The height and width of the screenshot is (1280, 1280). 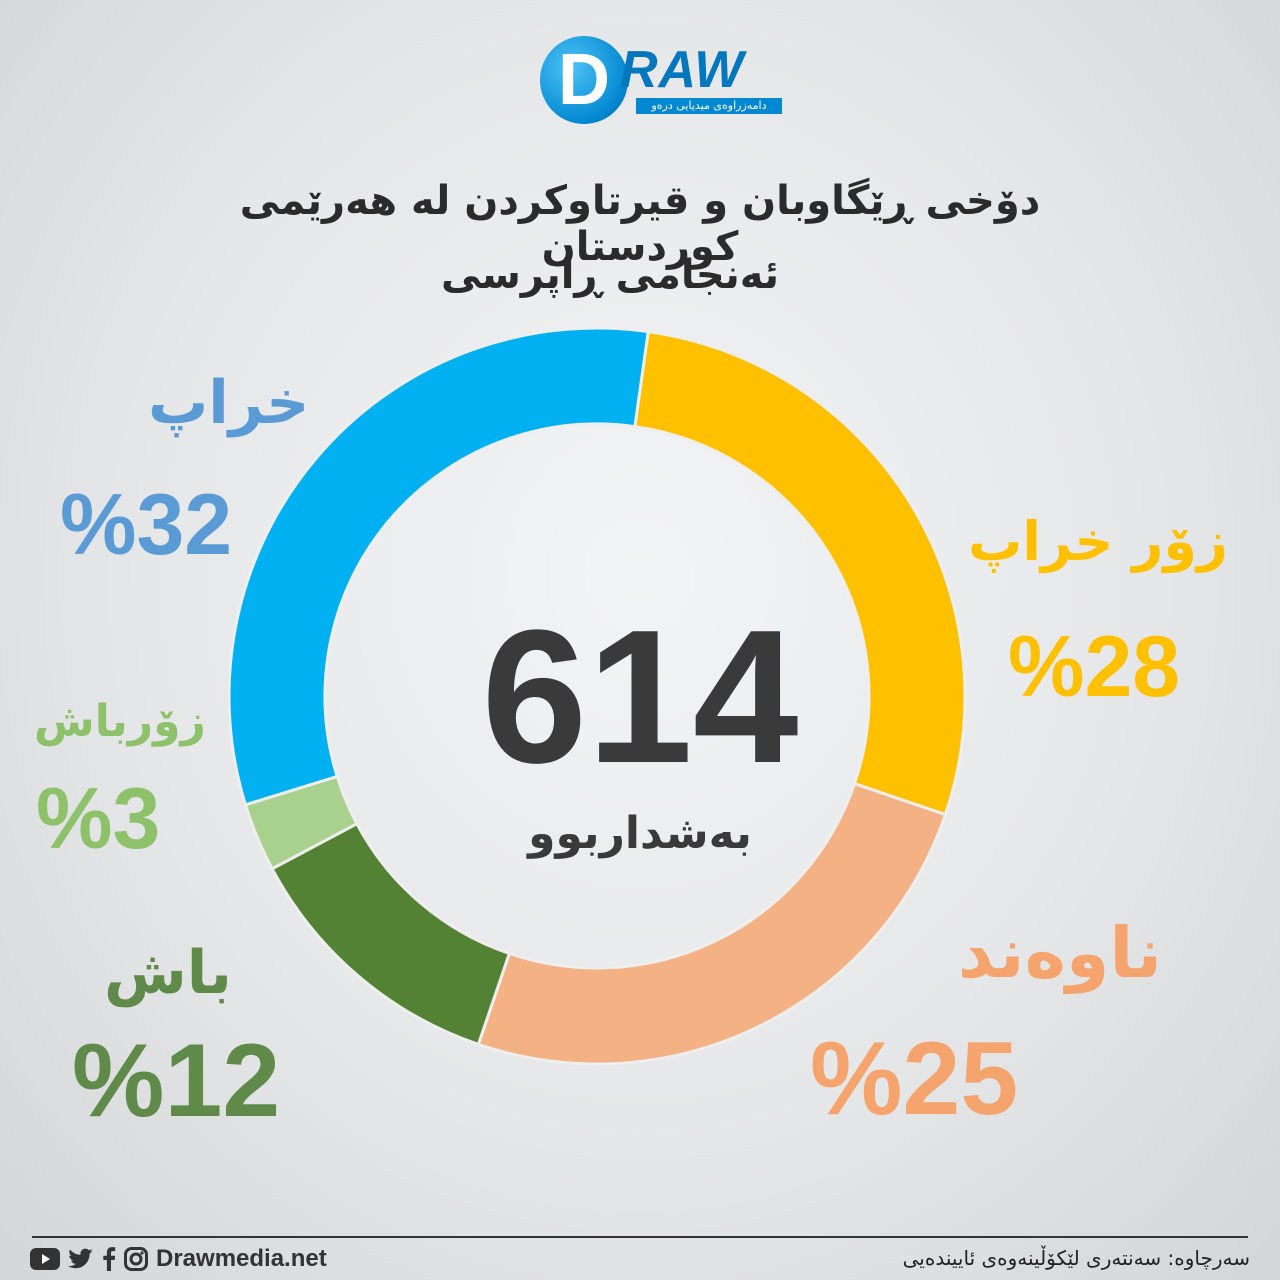 What do you see at coordinates (1076, 1258) in the screenshot?
I see `source-note: سەرچاوە: سەنتەری لێکۆڵینەوەی ئاییندەیی` at bounding box center [1076, 1258].